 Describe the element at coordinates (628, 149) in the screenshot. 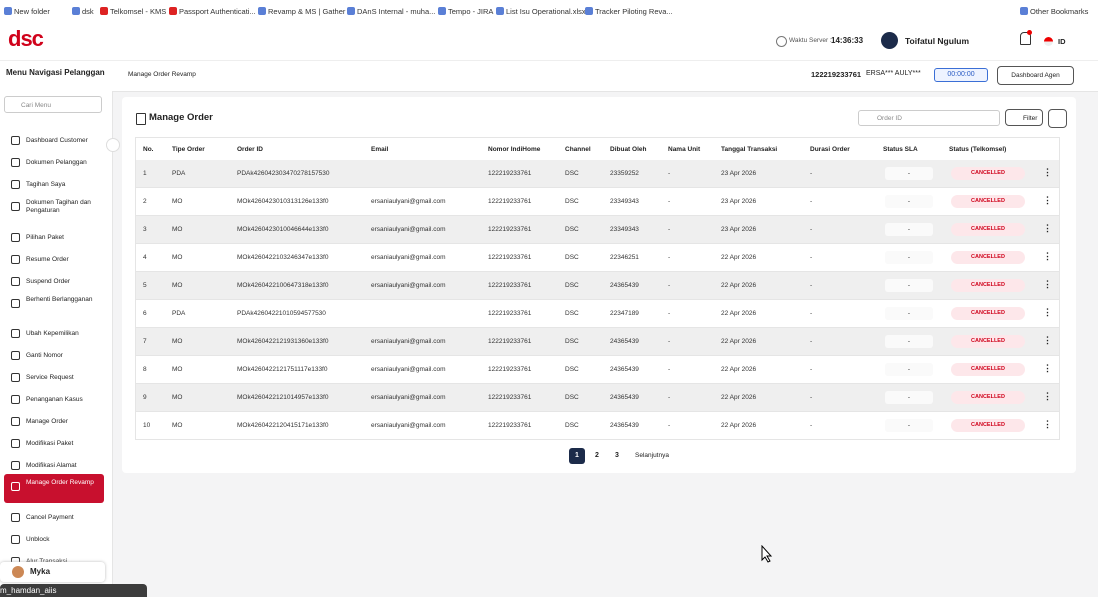

I see `column-header: Dibuat Oleh` at that location.